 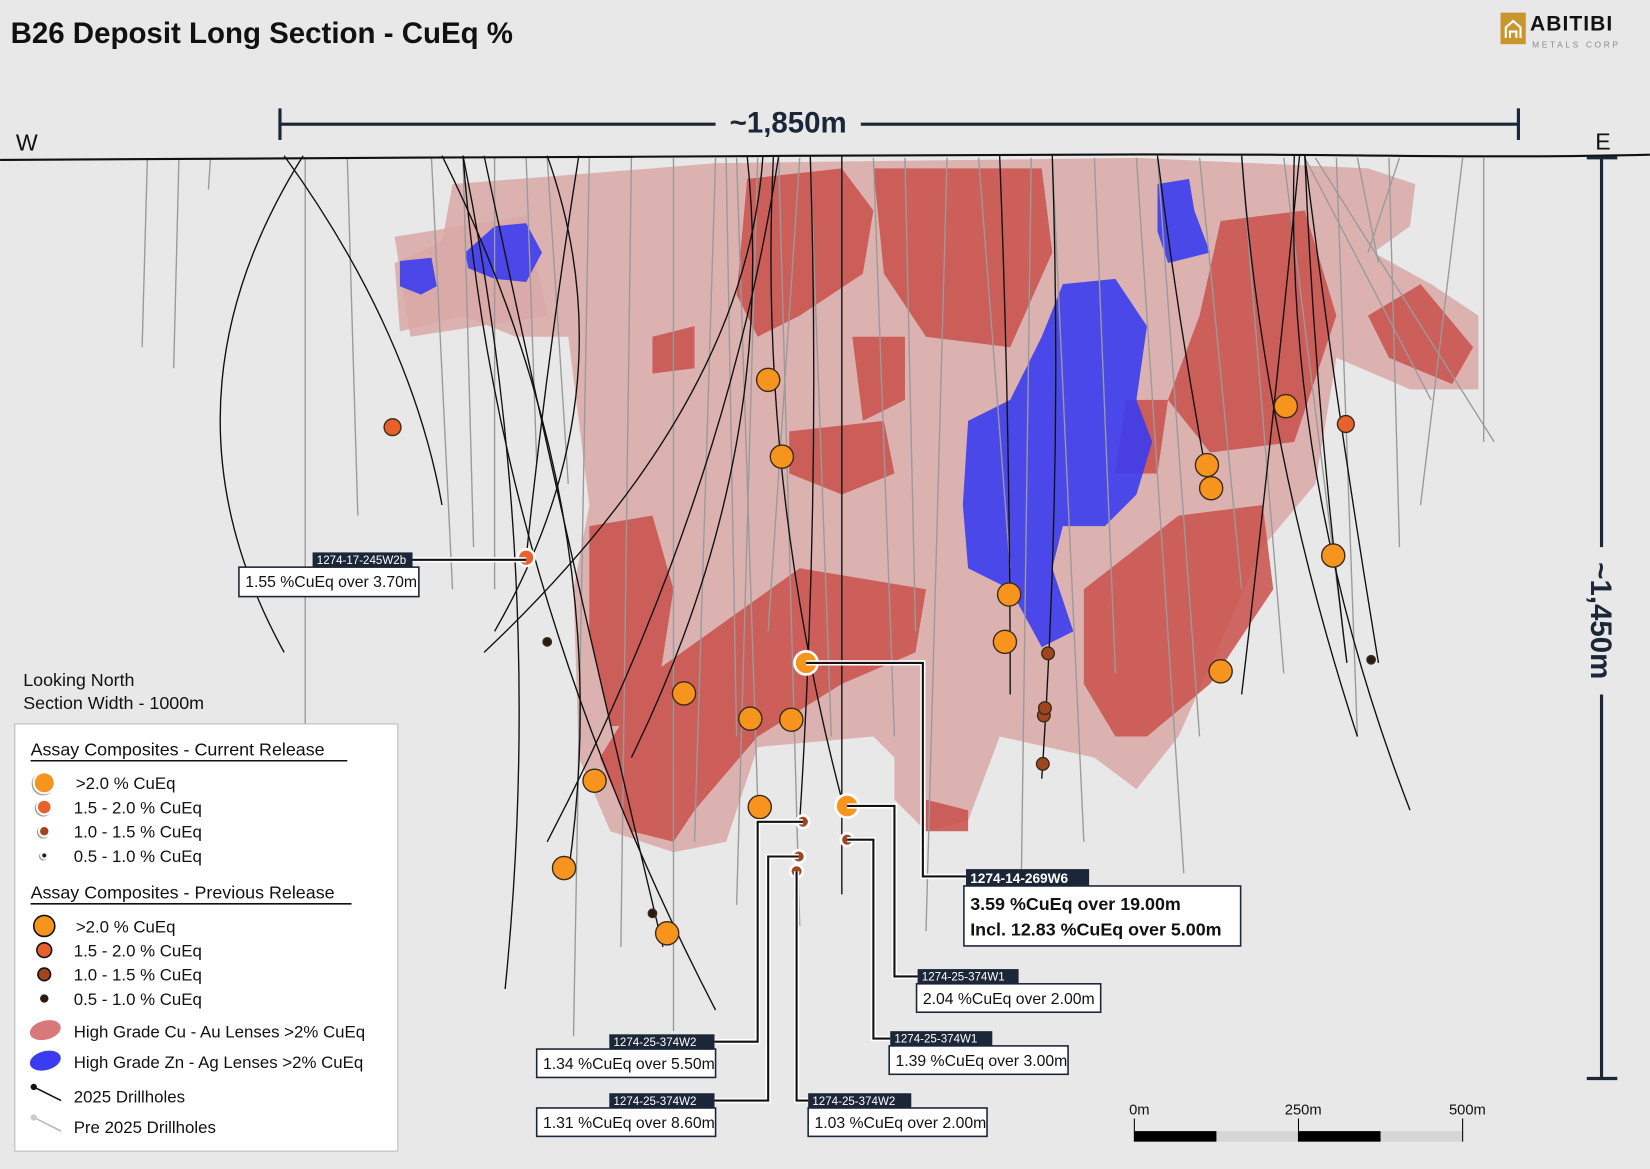 I want to click on legend-current-heading: Assay Composites - Current Release, so click(x=178, y=749).